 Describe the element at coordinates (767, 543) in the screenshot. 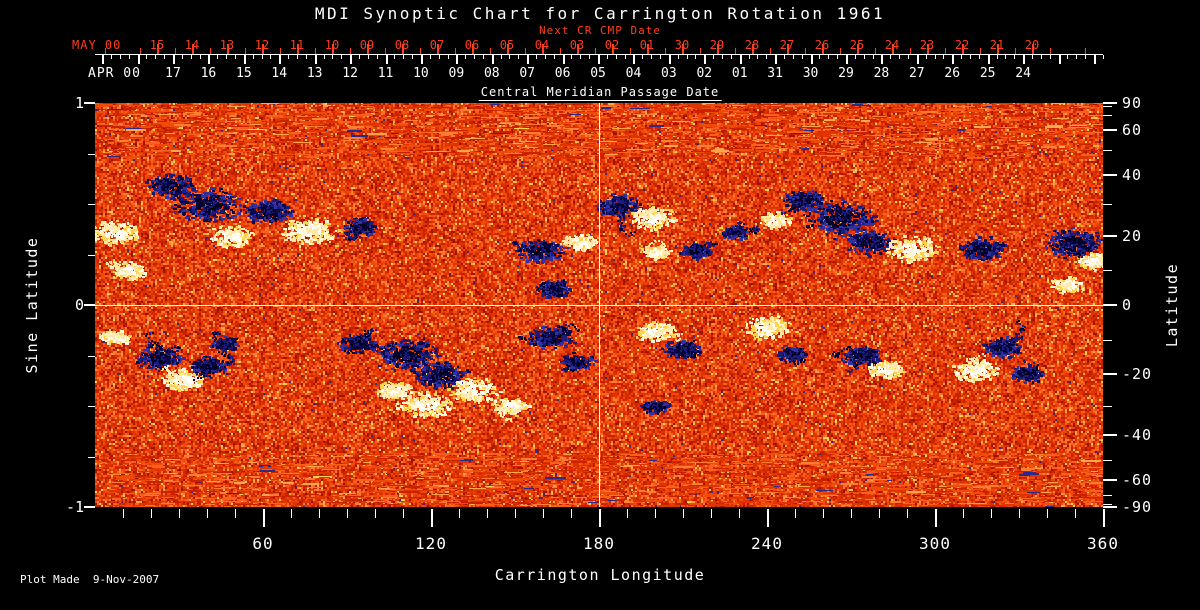

I see `longitude-tick-label: 240` at that location.